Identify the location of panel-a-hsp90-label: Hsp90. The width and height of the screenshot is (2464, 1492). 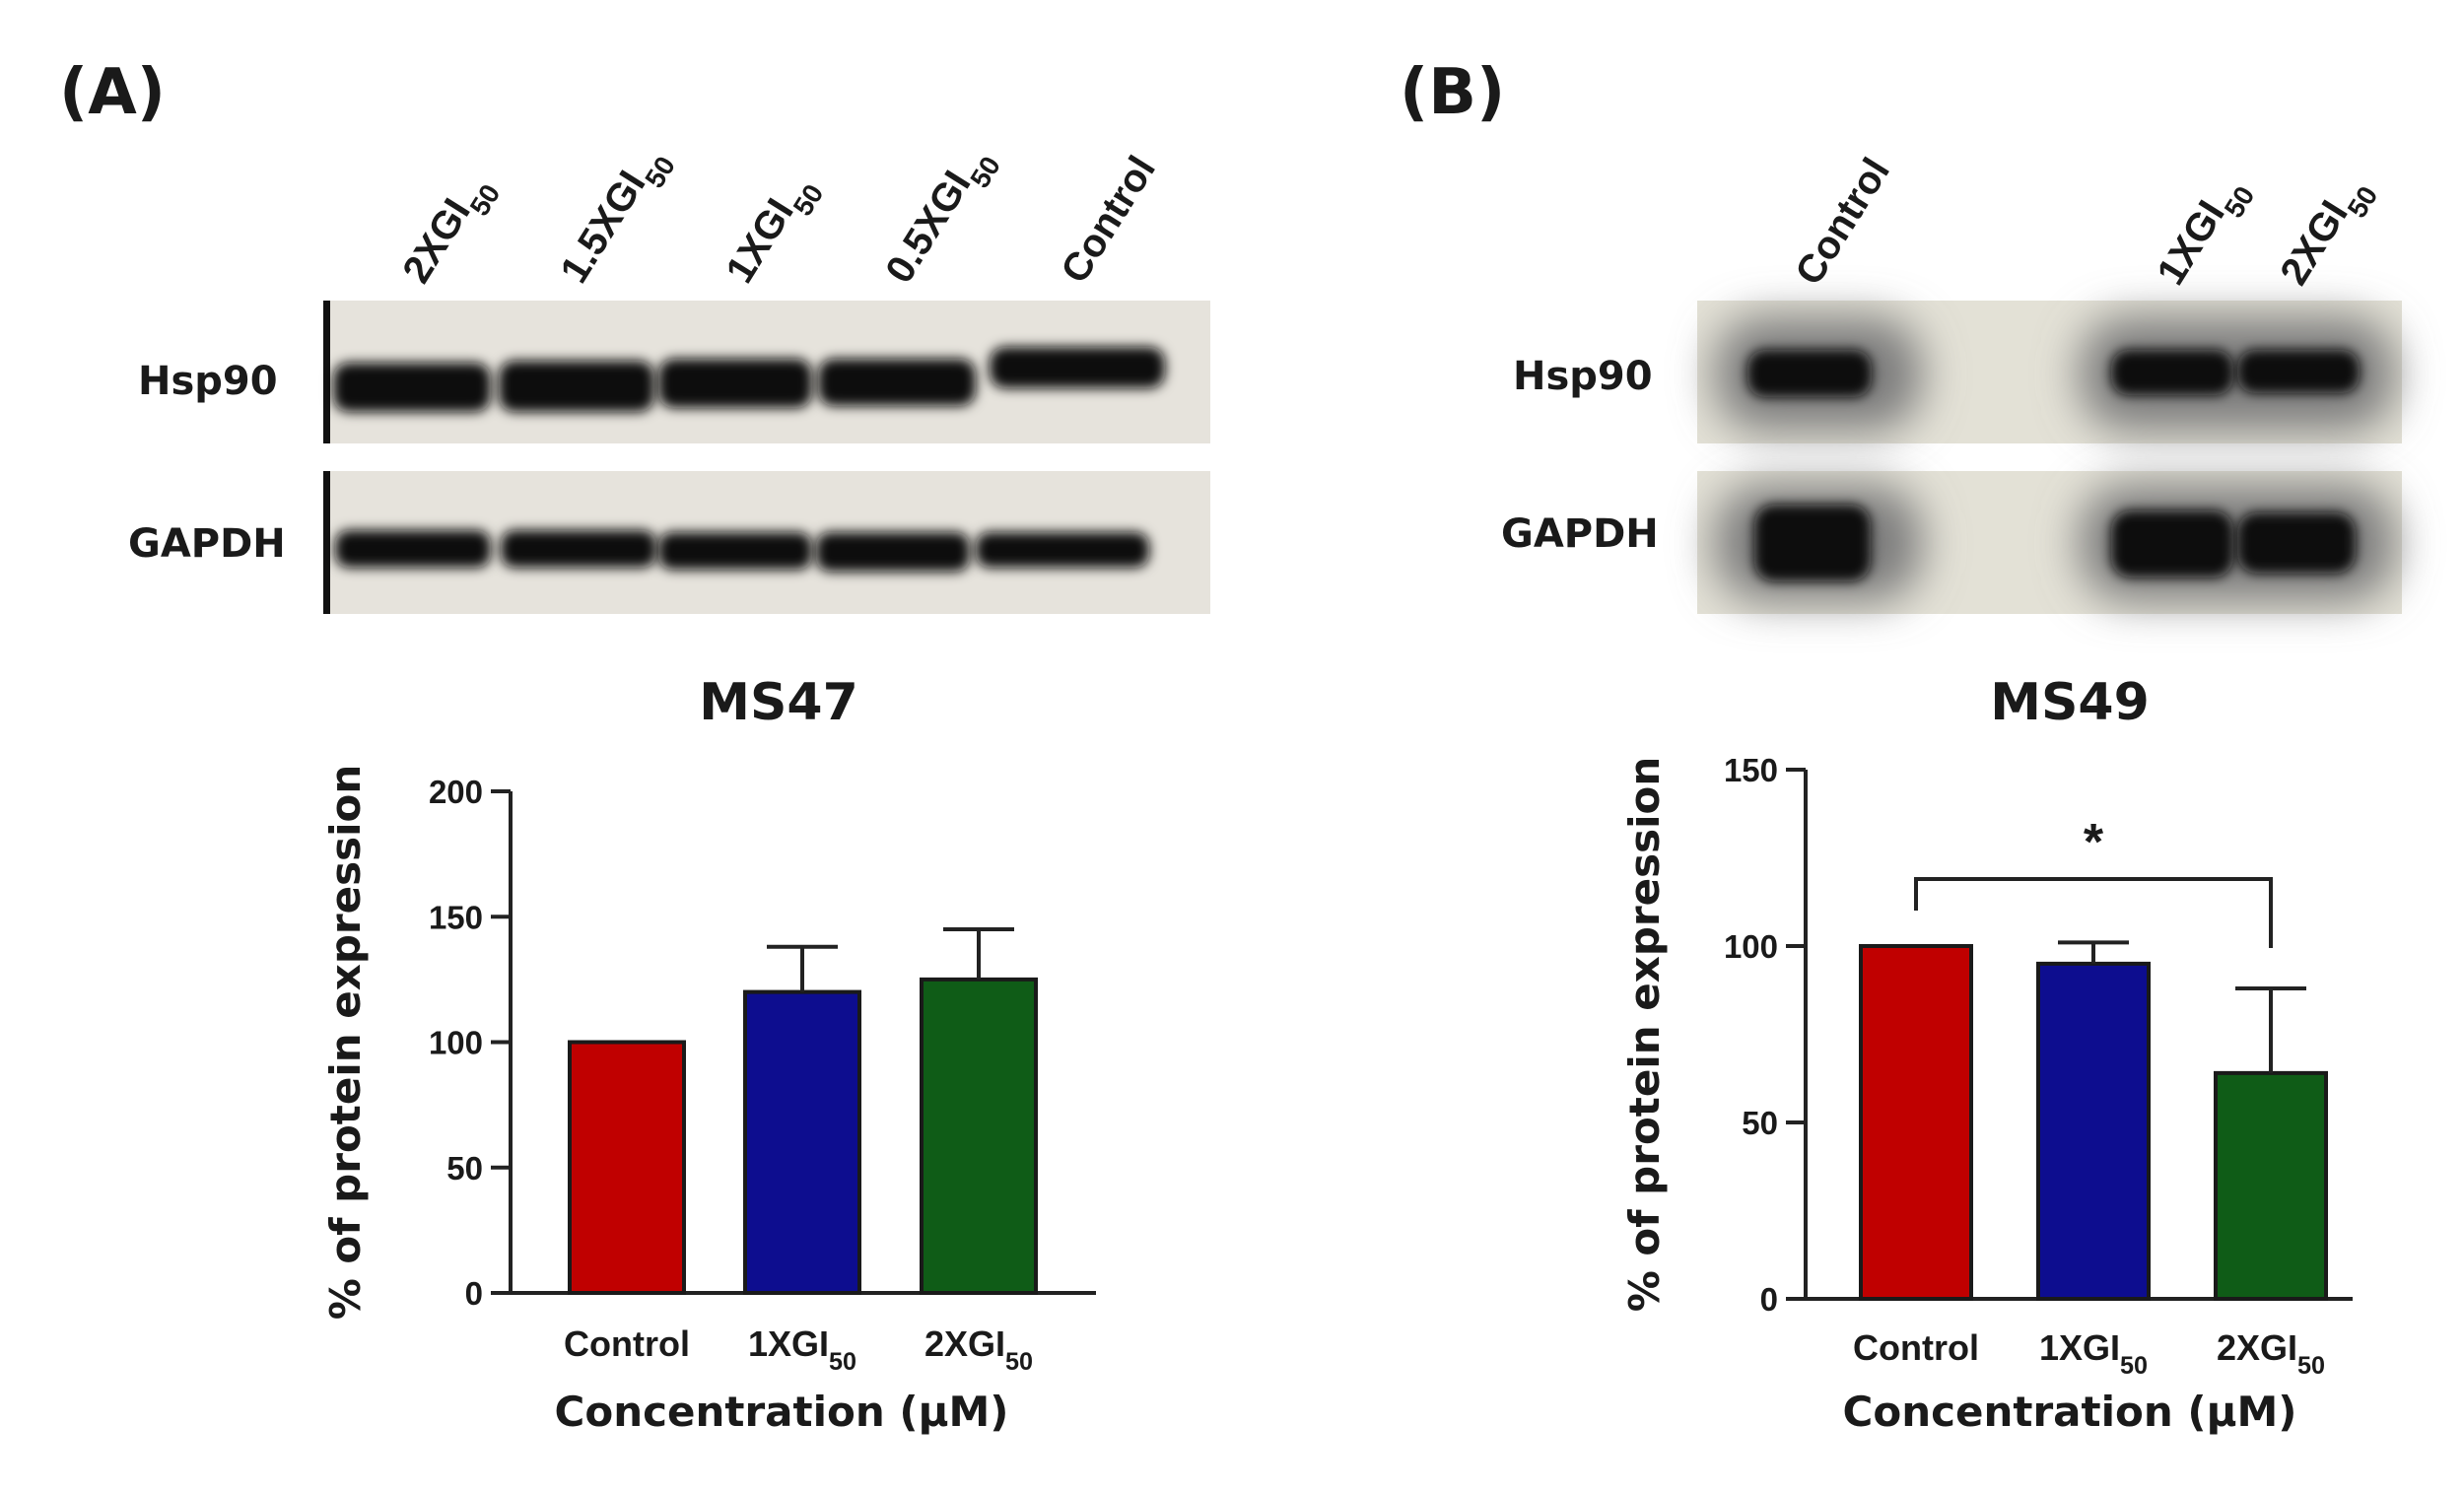
(208, 381).